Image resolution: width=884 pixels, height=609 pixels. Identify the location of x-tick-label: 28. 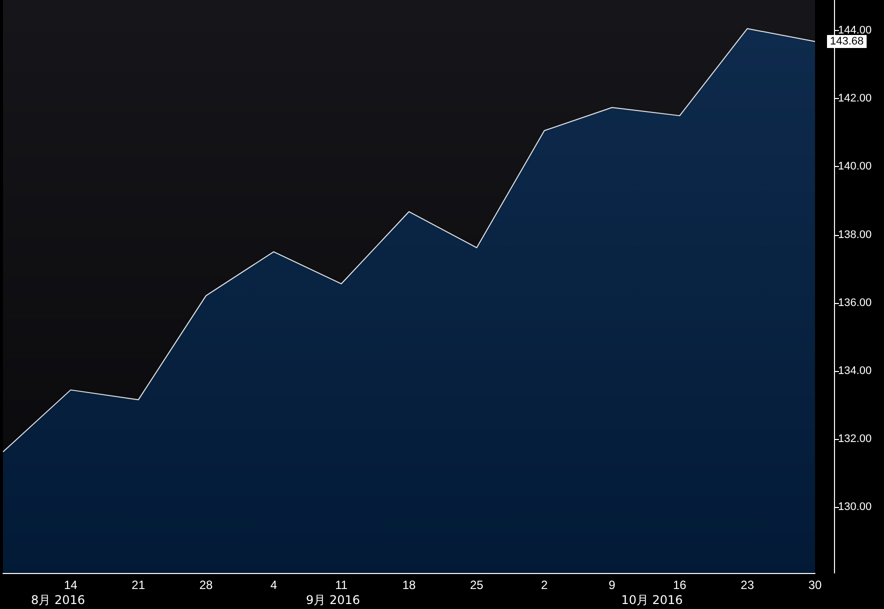
(206, 585).